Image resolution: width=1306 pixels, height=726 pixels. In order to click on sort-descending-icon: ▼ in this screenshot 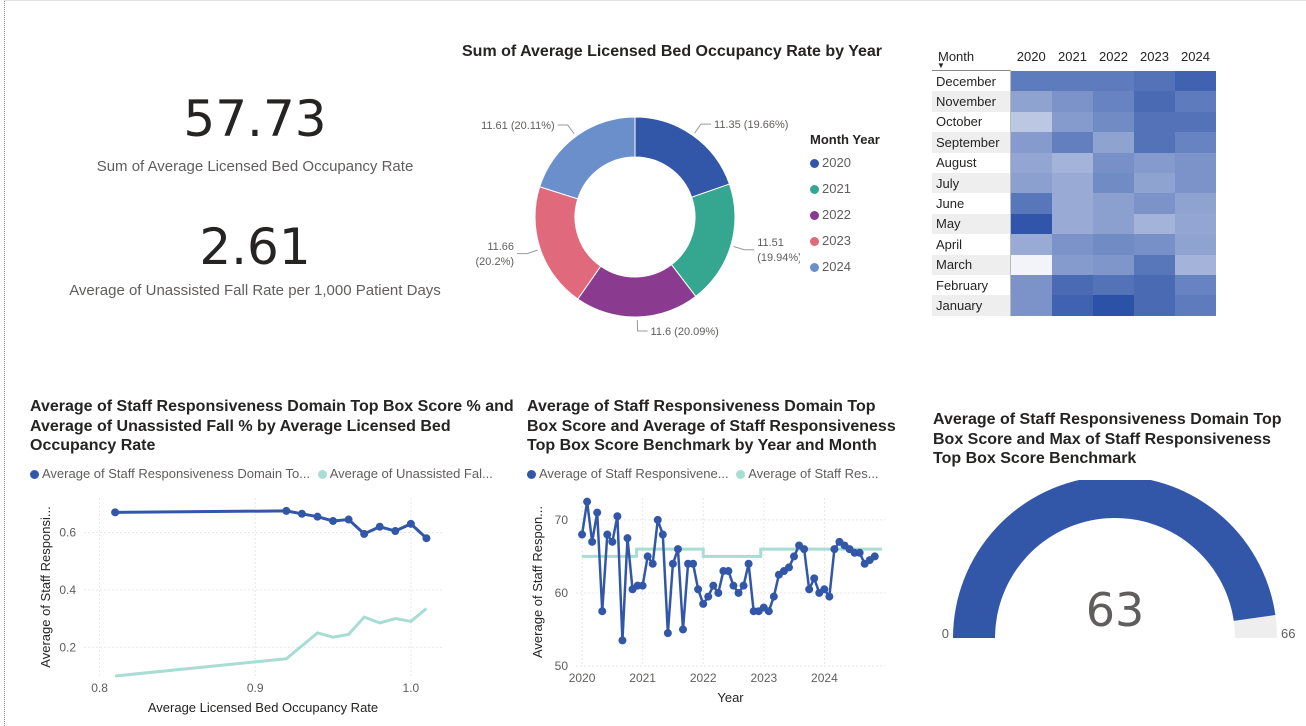, I will do `click(941, 65)`.